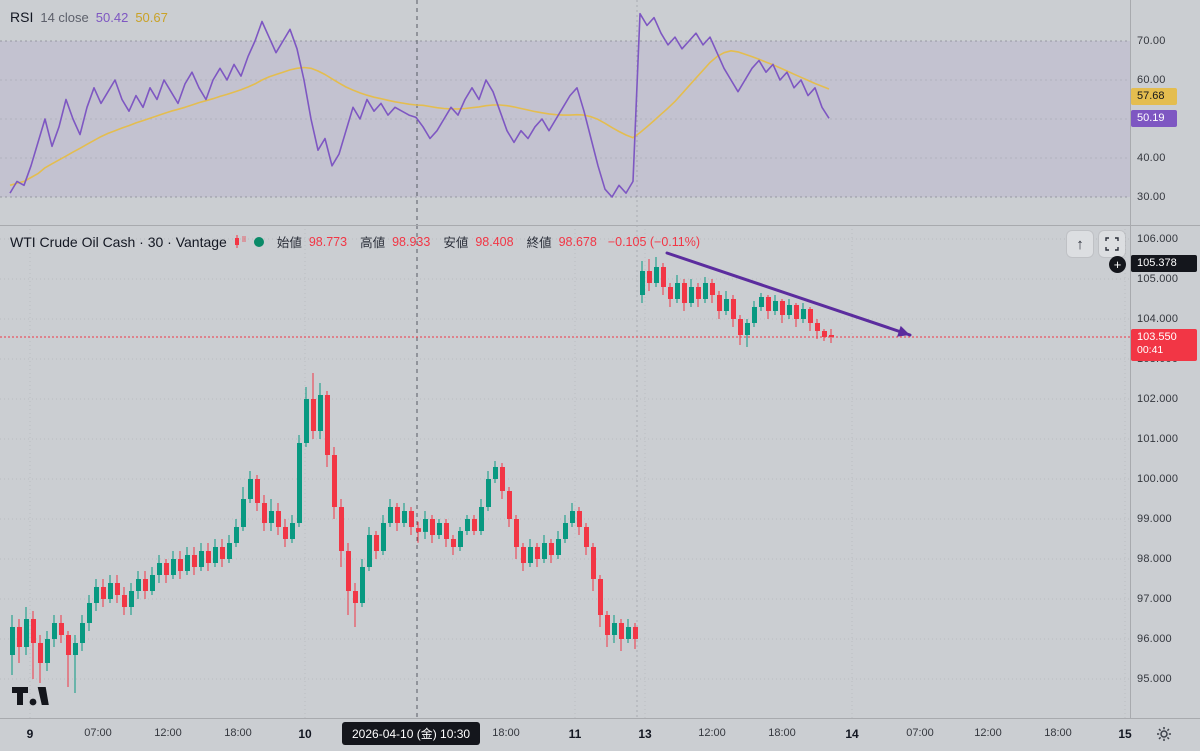 The image size is (1200, 751). What do you see at coordinates (1157, 337) in the screenshot?
I see `current-price-value: 103.550` at bounding box center [1157, 337].